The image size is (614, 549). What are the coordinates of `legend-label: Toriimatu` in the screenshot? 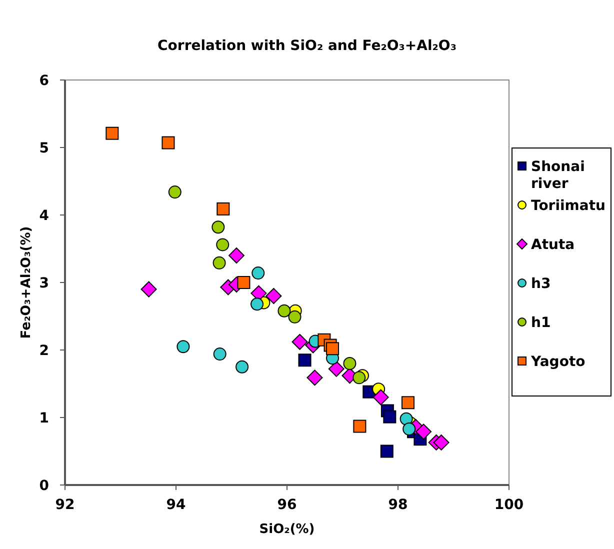 It's located at (568, 206).